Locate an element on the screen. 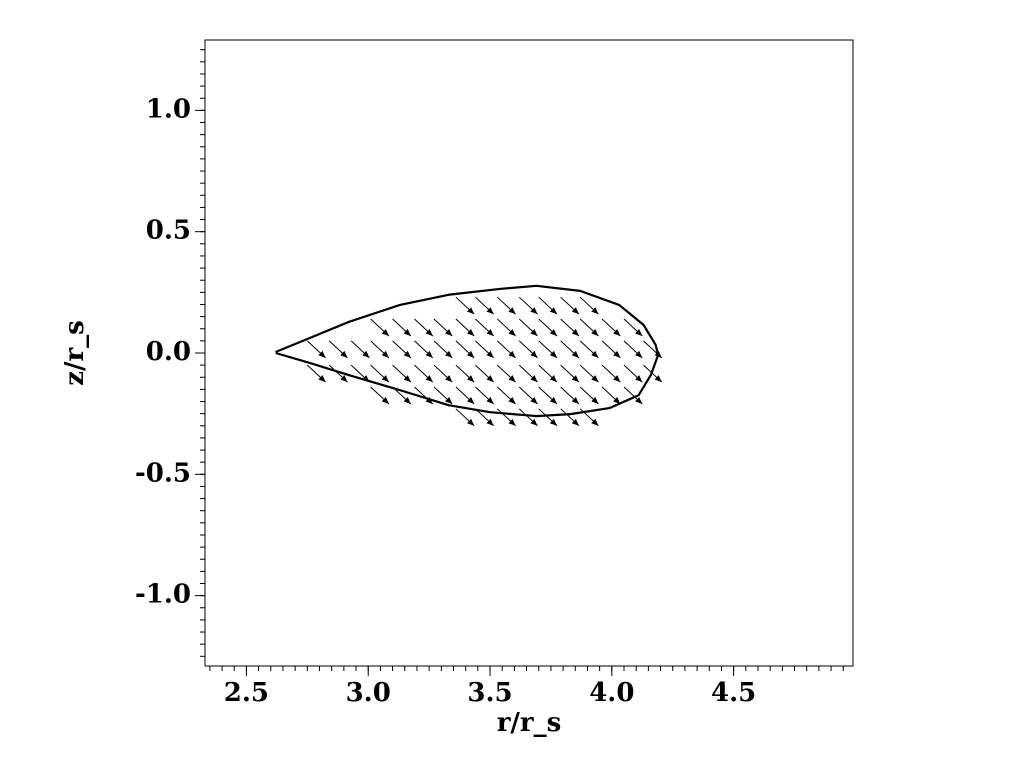 Image resolution: width=1024 pixels, height=784 pixels. y-axis-label: z/r_s is located at coordinates (75, 353).